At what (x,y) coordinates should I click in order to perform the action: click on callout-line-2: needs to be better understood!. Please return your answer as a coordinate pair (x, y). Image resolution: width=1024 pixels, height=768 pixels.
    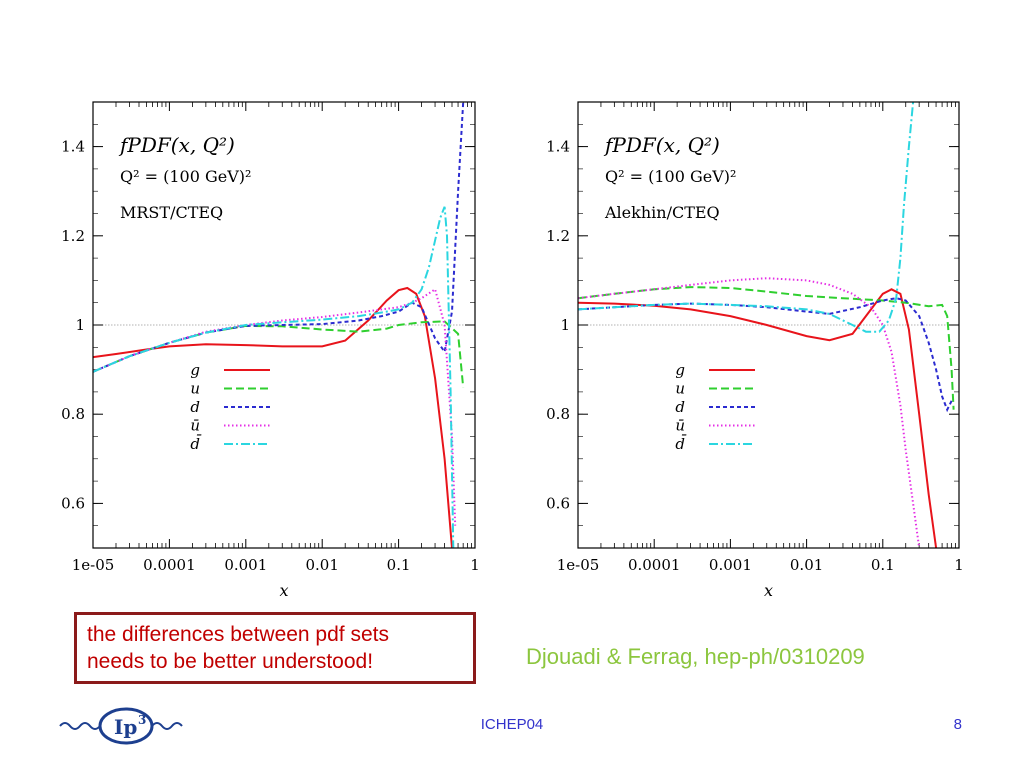
    Looking at the image, I should click on (230, 661).